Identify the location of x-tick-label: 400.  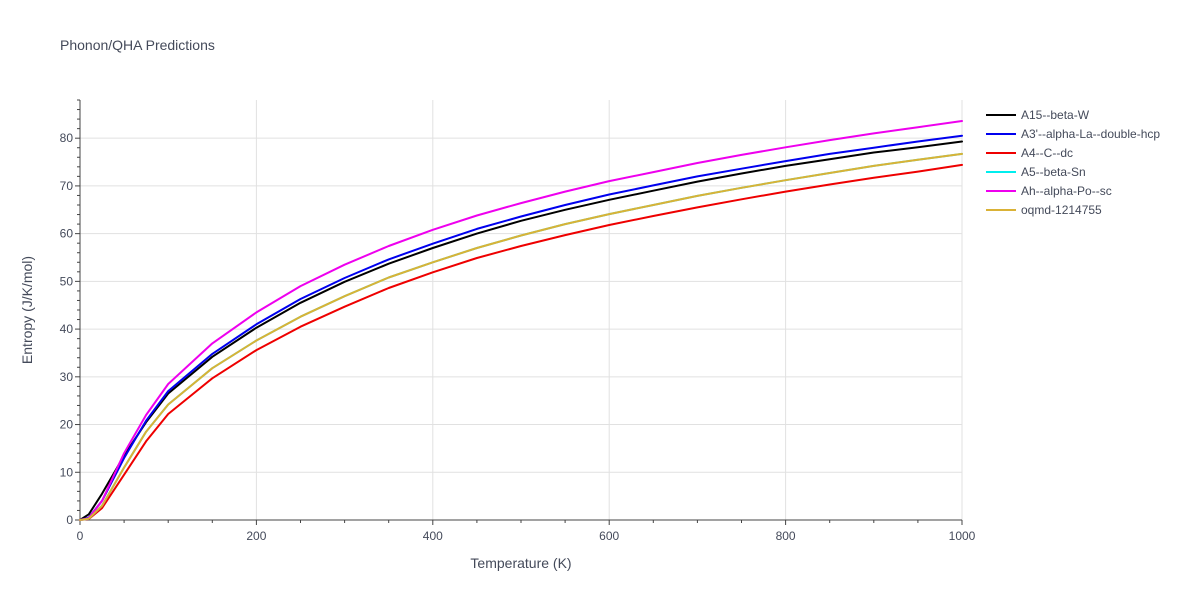
(433, 536).